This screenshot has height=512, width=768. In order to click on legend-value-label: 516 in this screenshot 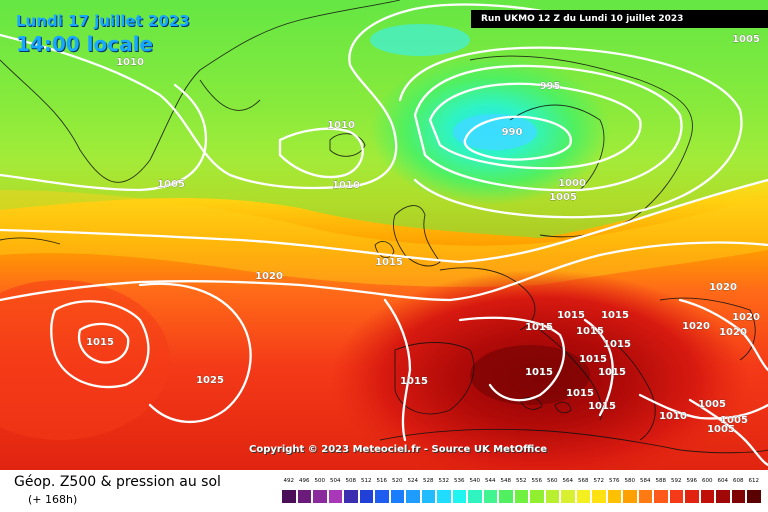, I will do `click(382, 481)`.